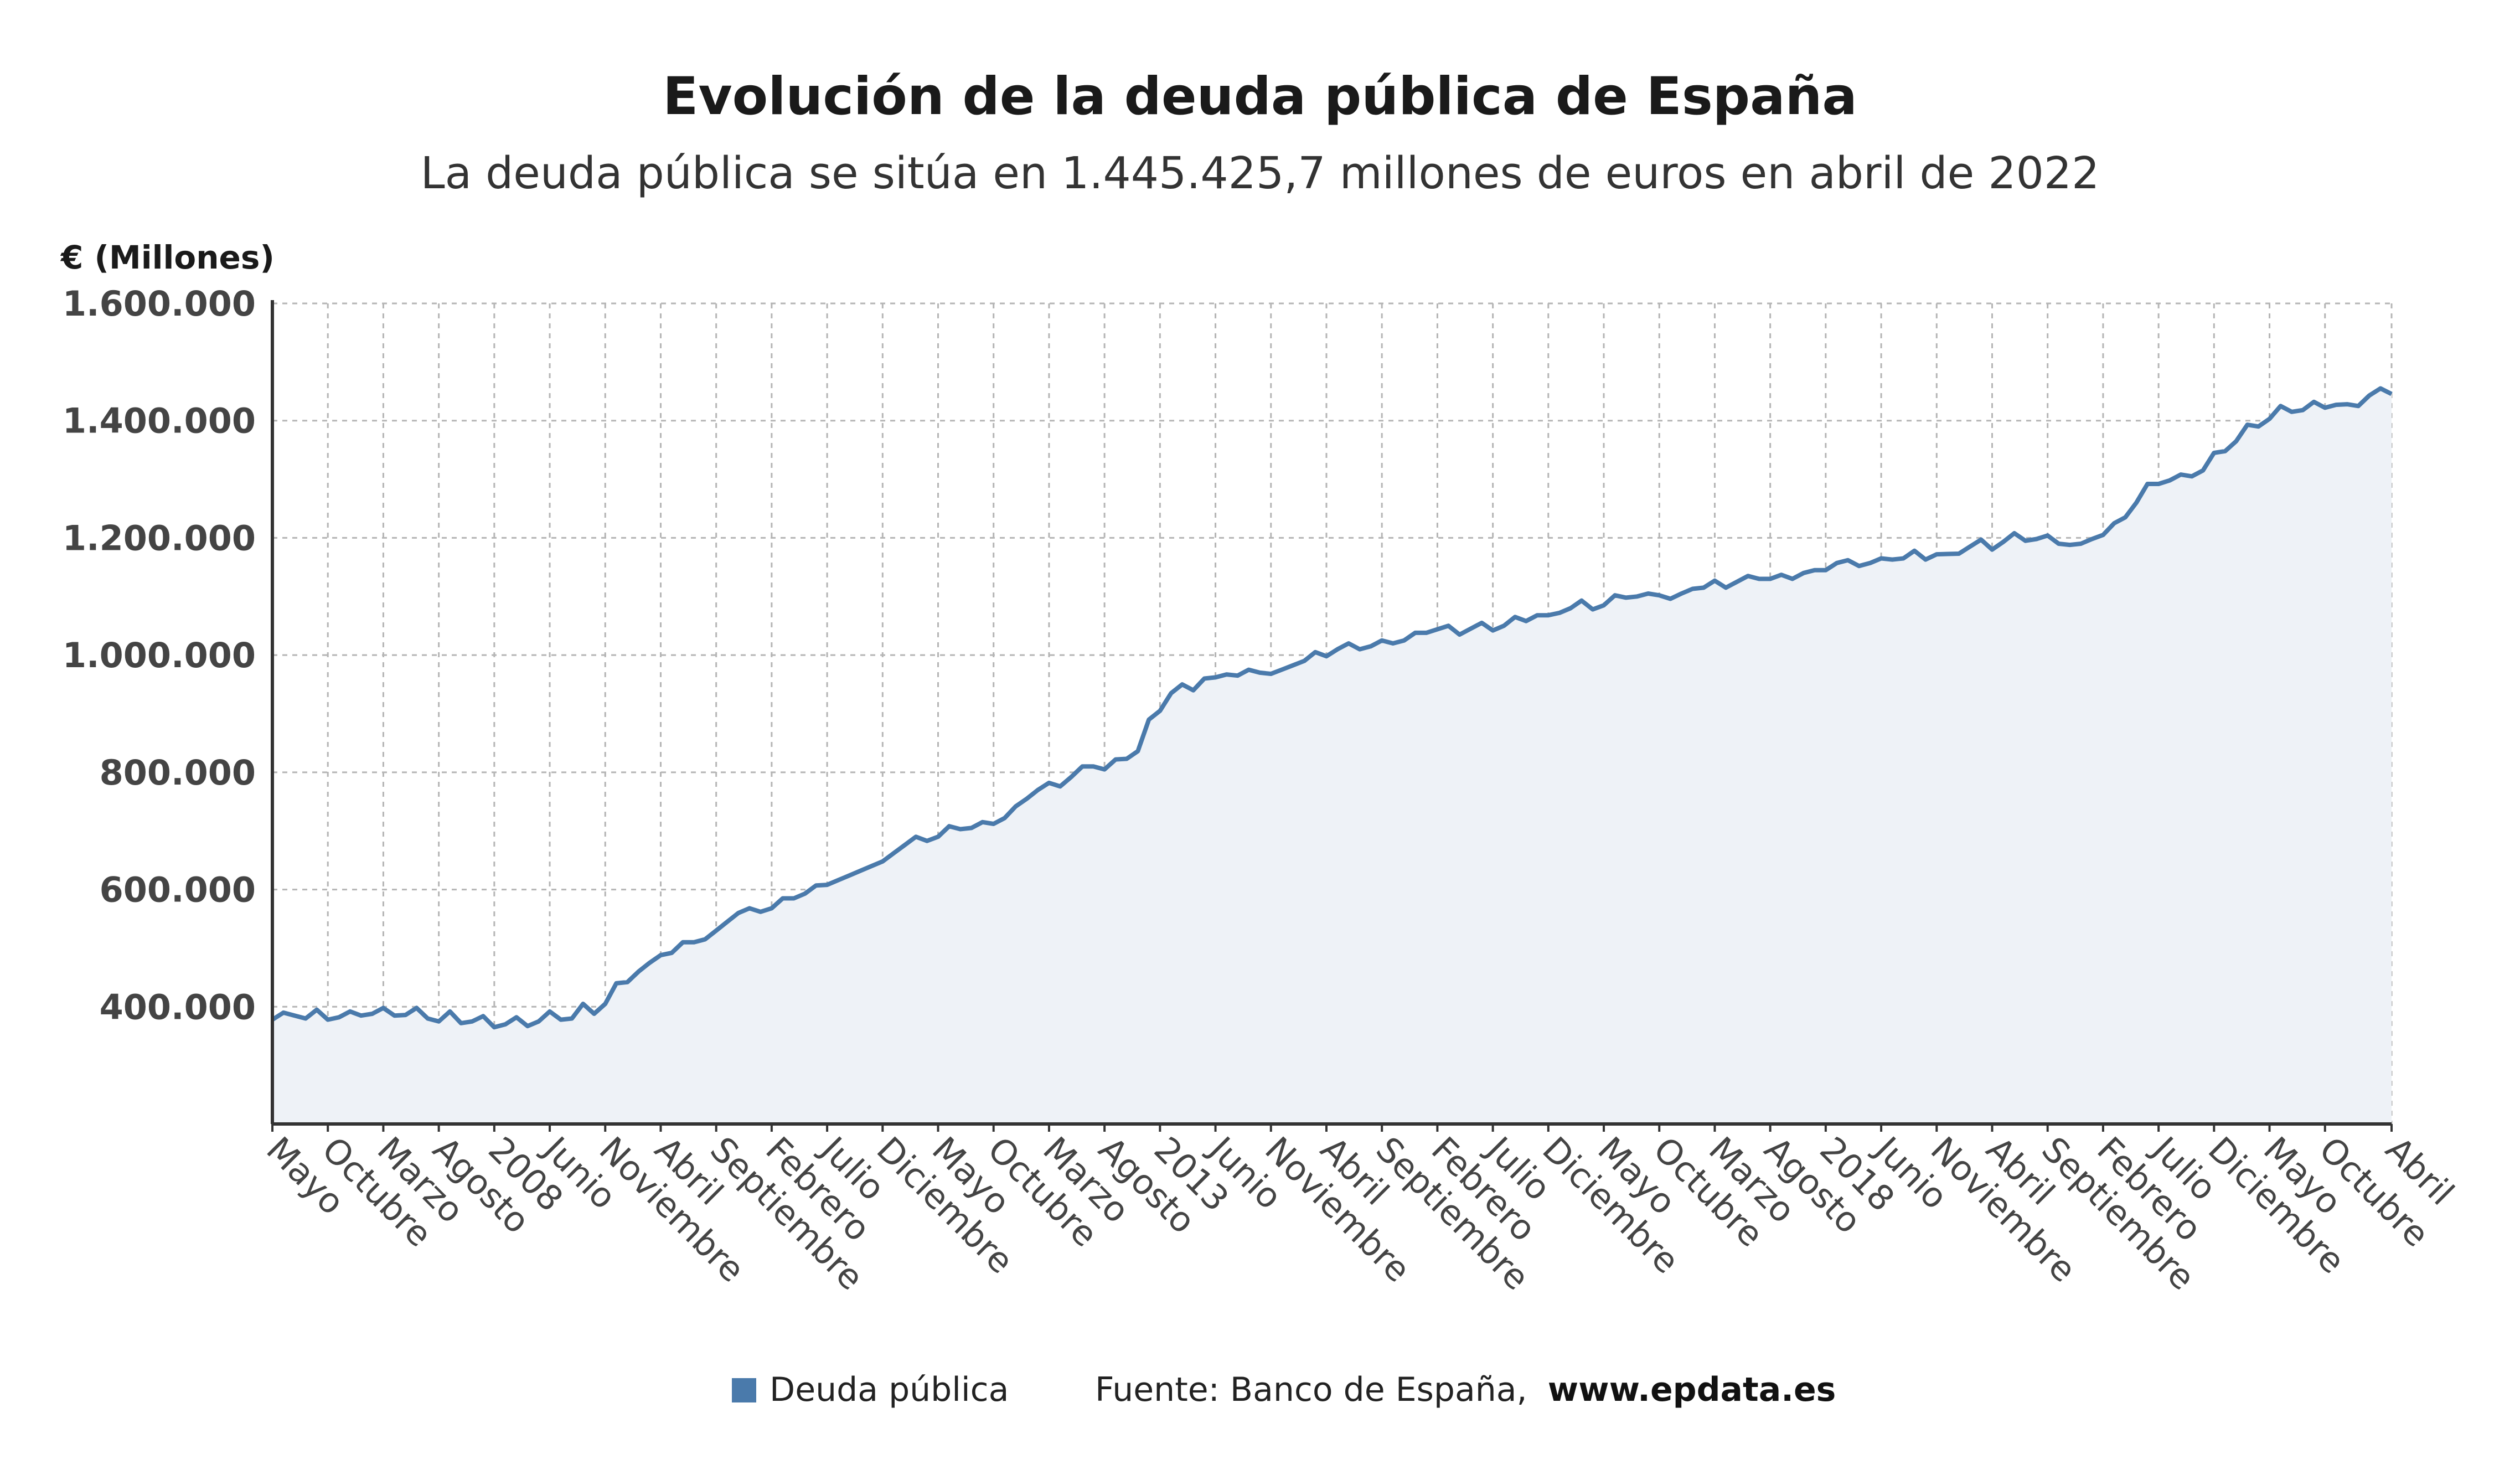  I want to click on legend: Deuda pública, so click(870, 1389).